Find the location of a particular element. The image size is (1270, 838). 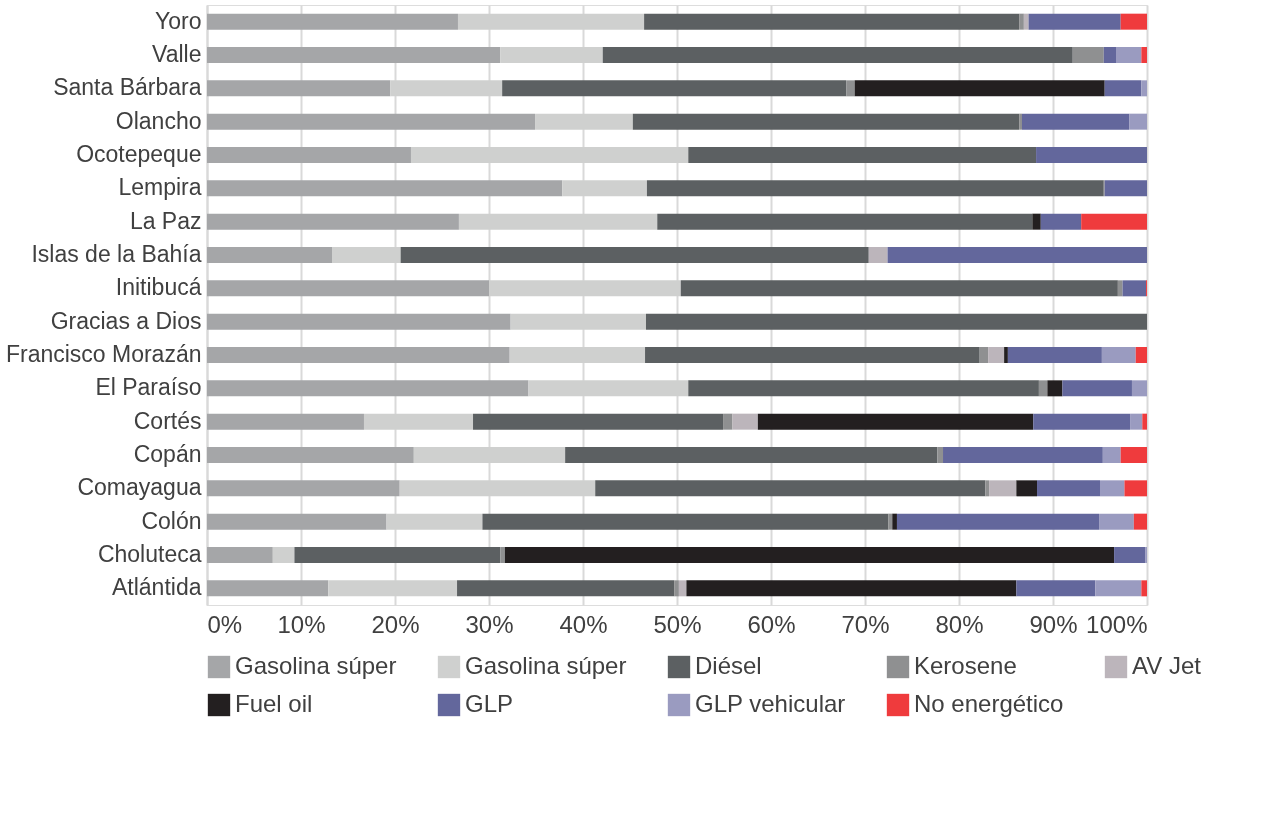

x-tick-label: 10% is located at coordinates (301, 624).